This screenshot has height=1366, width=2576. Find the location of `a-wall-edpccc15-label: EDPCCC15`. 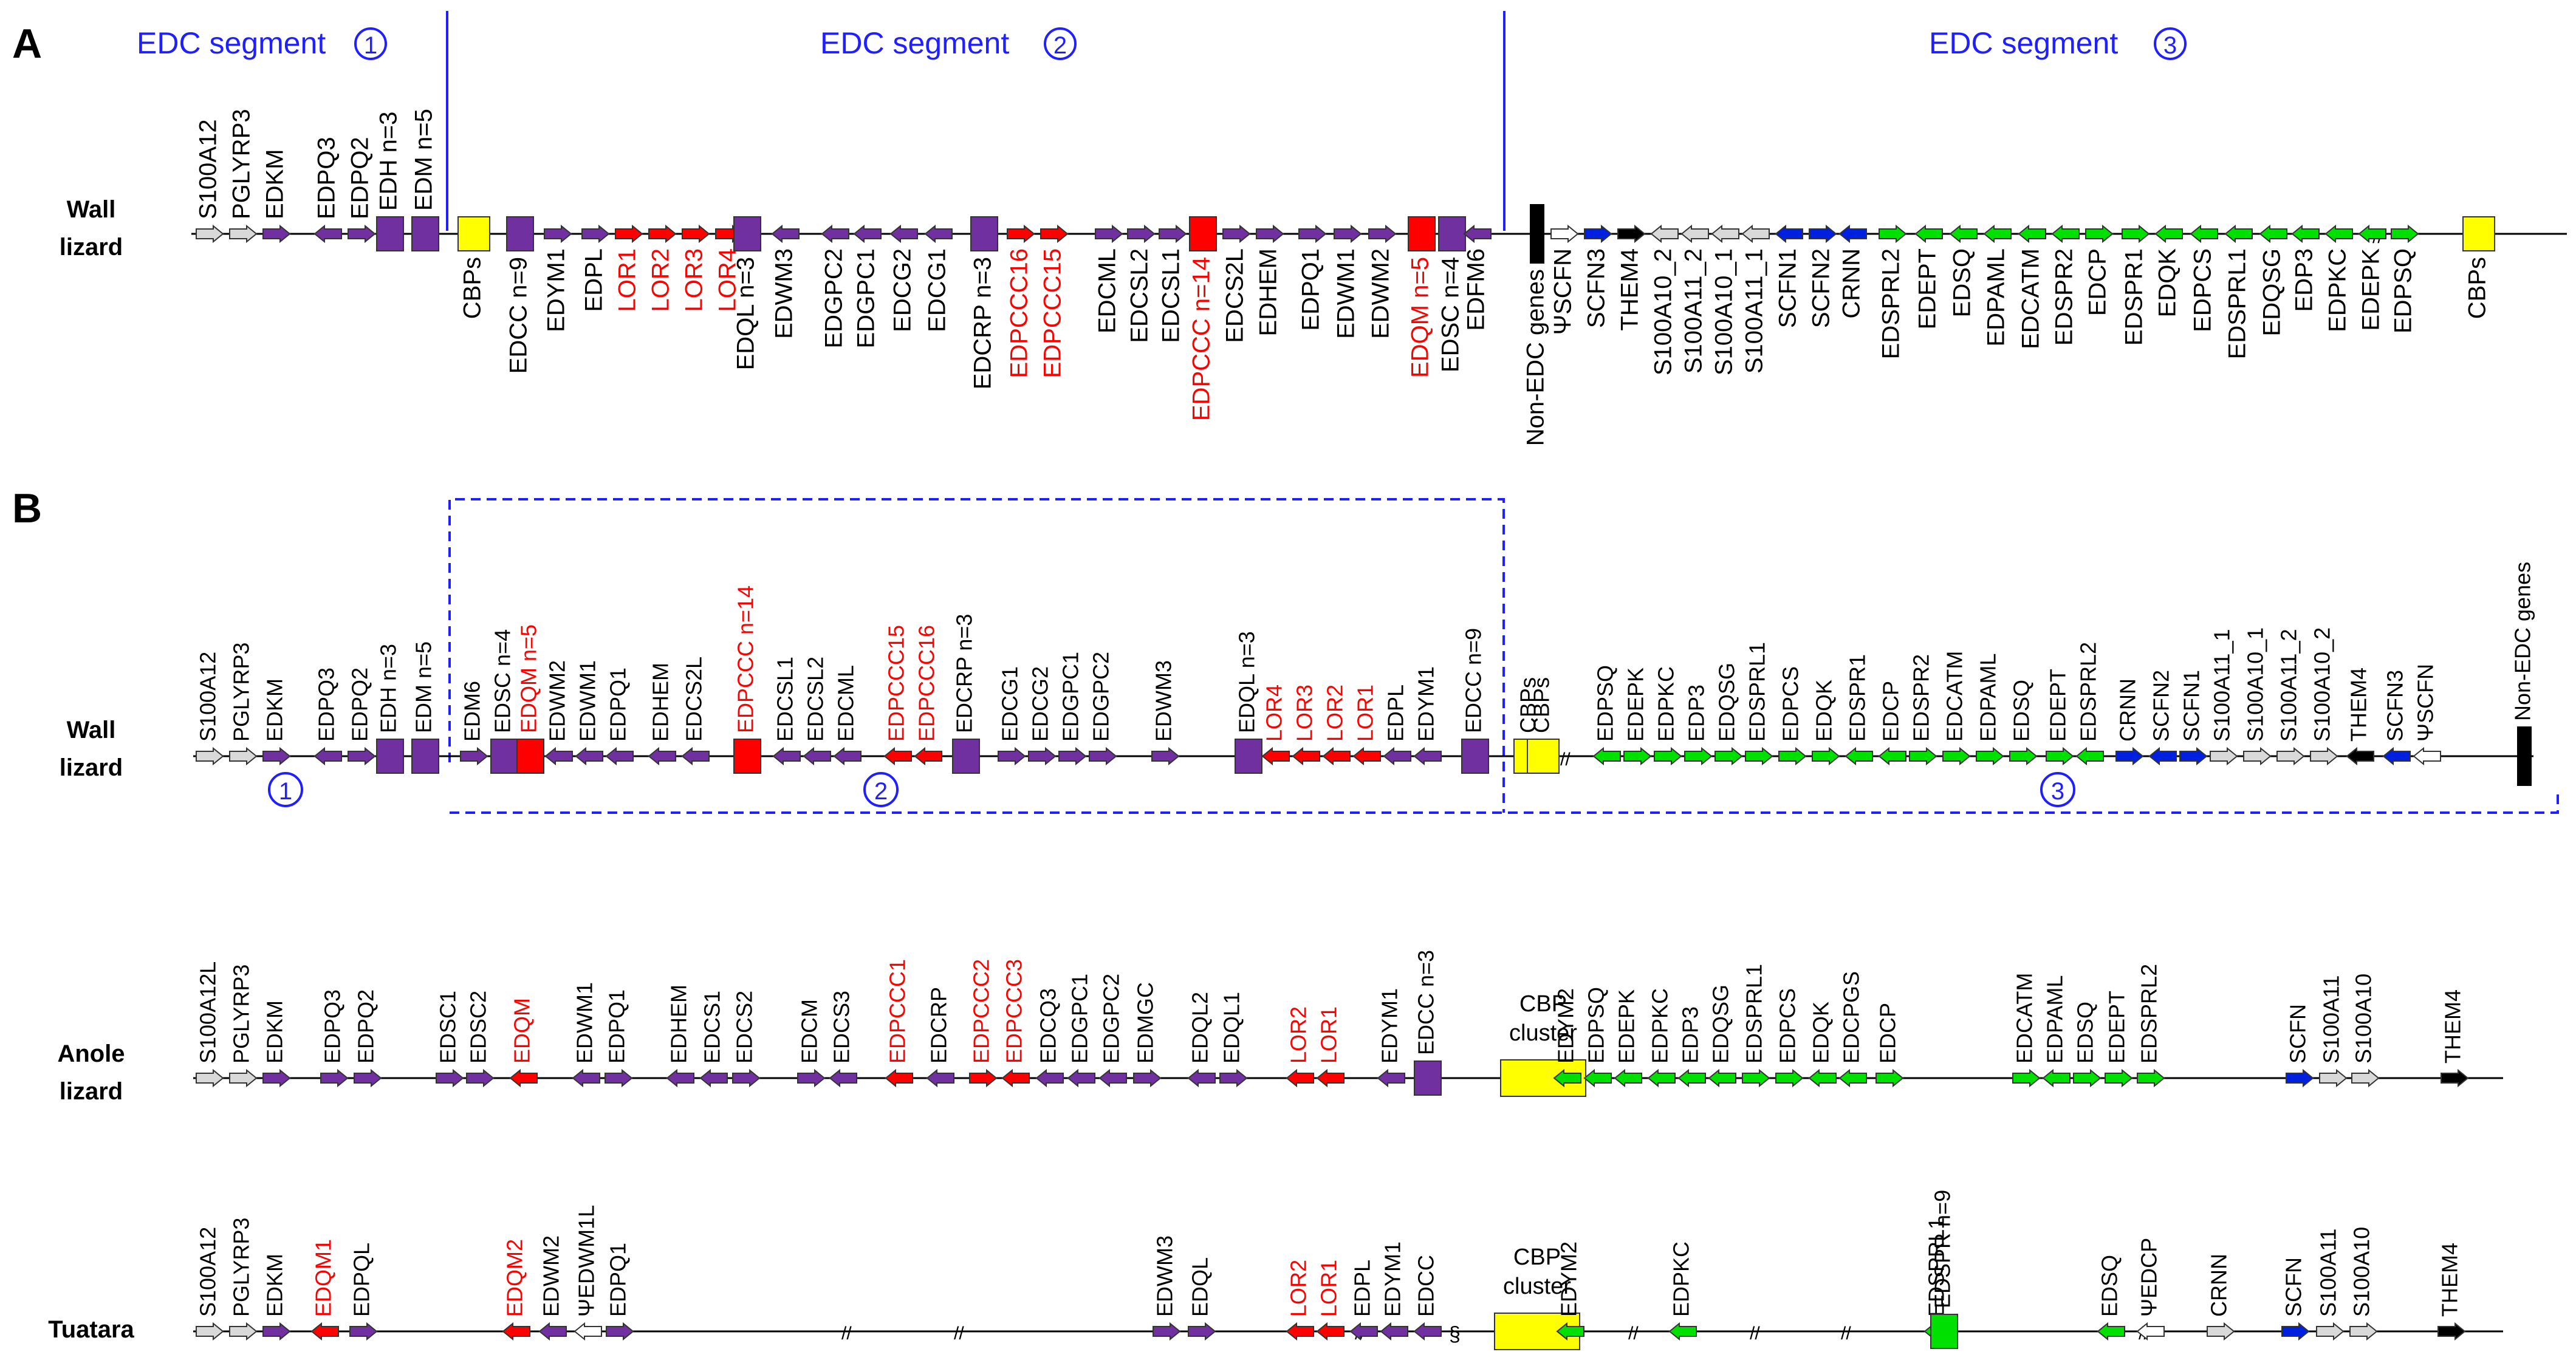

a-wall-edpccc15-label: EDPCCC15 is located at coordinates (1053, 313).